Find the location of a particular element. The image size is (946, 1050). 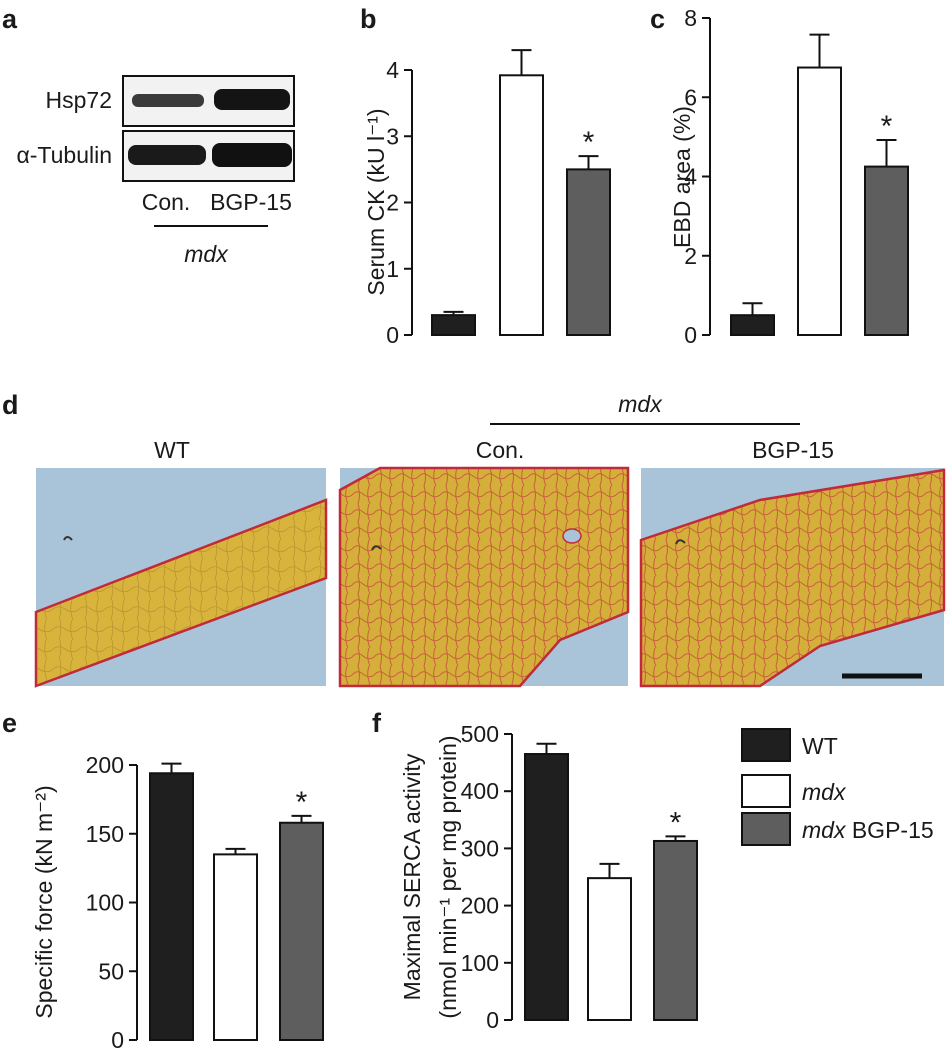

micrograph-wt is located at coordinates (181, 577).